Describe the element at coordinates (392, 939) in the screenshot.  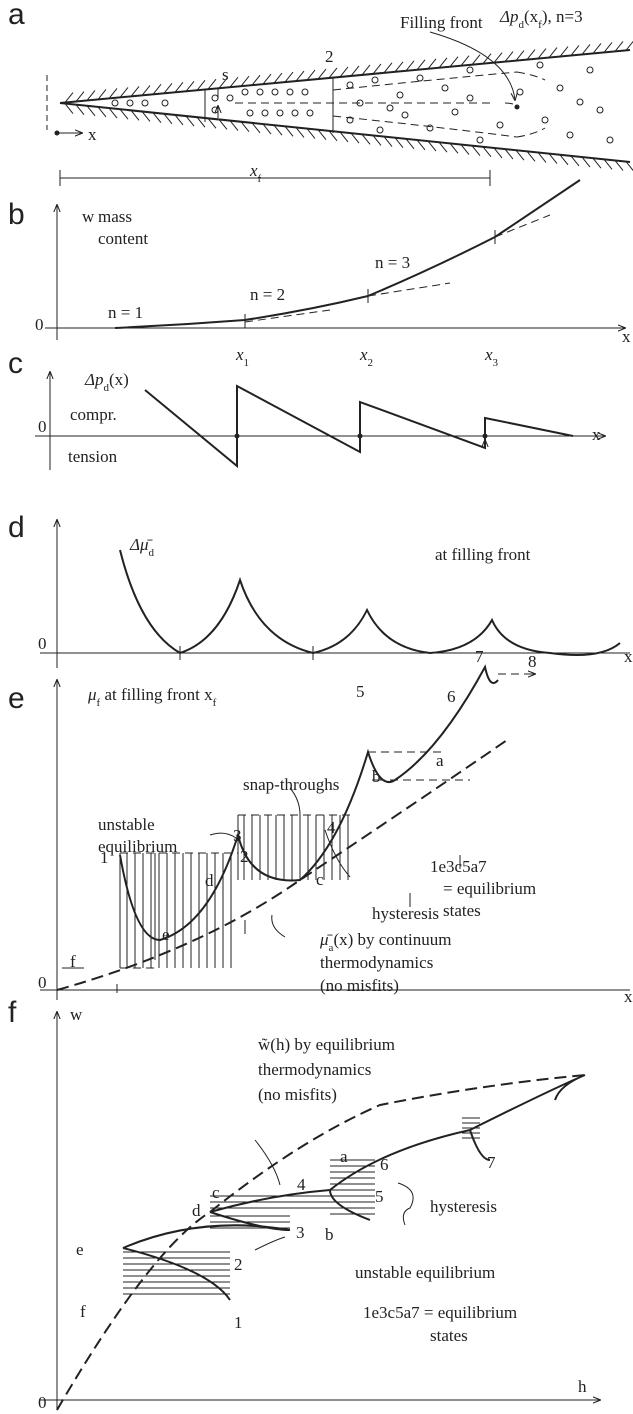
I see `label-part: (x) by continuum` at that location.